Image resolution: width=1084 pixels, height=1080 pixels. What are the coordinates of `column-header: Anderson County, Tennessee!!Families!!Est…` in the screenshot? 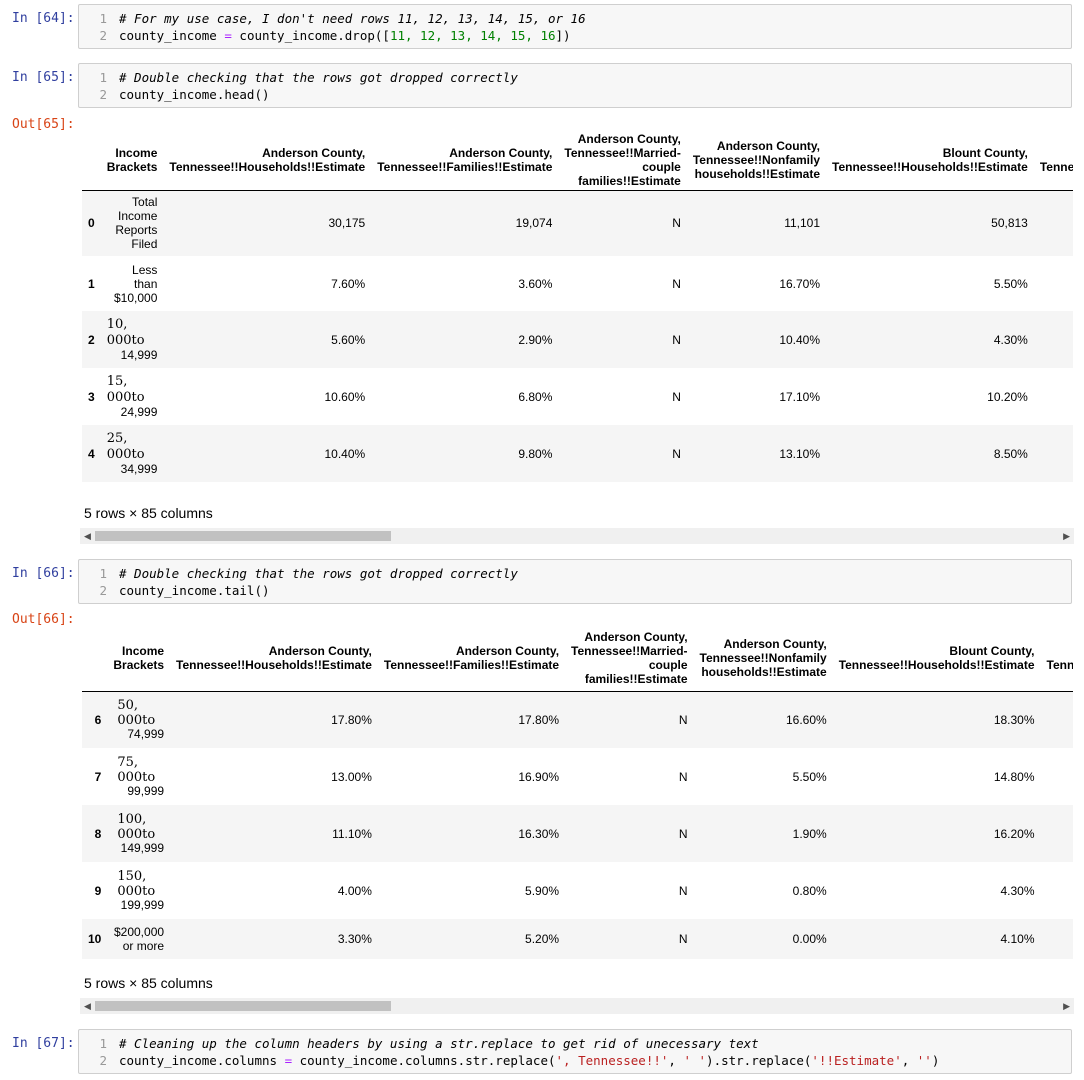 It's located at (465, 160).